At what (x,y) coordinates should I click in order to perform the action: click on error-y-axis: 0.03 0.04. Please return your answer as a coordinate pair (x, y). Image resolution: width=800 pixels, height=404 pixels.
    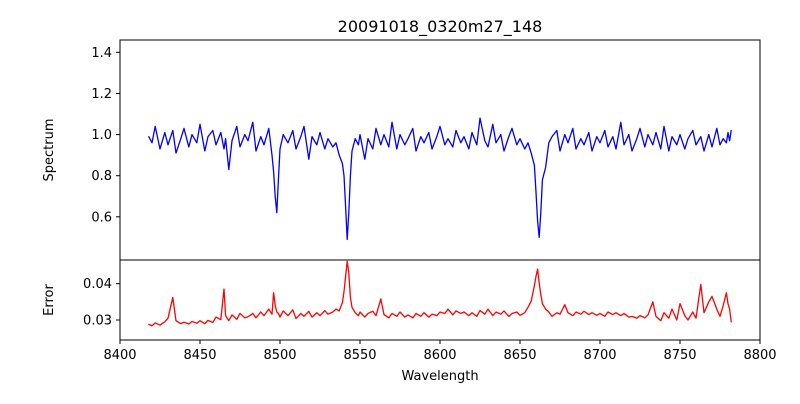
    Looking at the image, I should click on (101, 303).